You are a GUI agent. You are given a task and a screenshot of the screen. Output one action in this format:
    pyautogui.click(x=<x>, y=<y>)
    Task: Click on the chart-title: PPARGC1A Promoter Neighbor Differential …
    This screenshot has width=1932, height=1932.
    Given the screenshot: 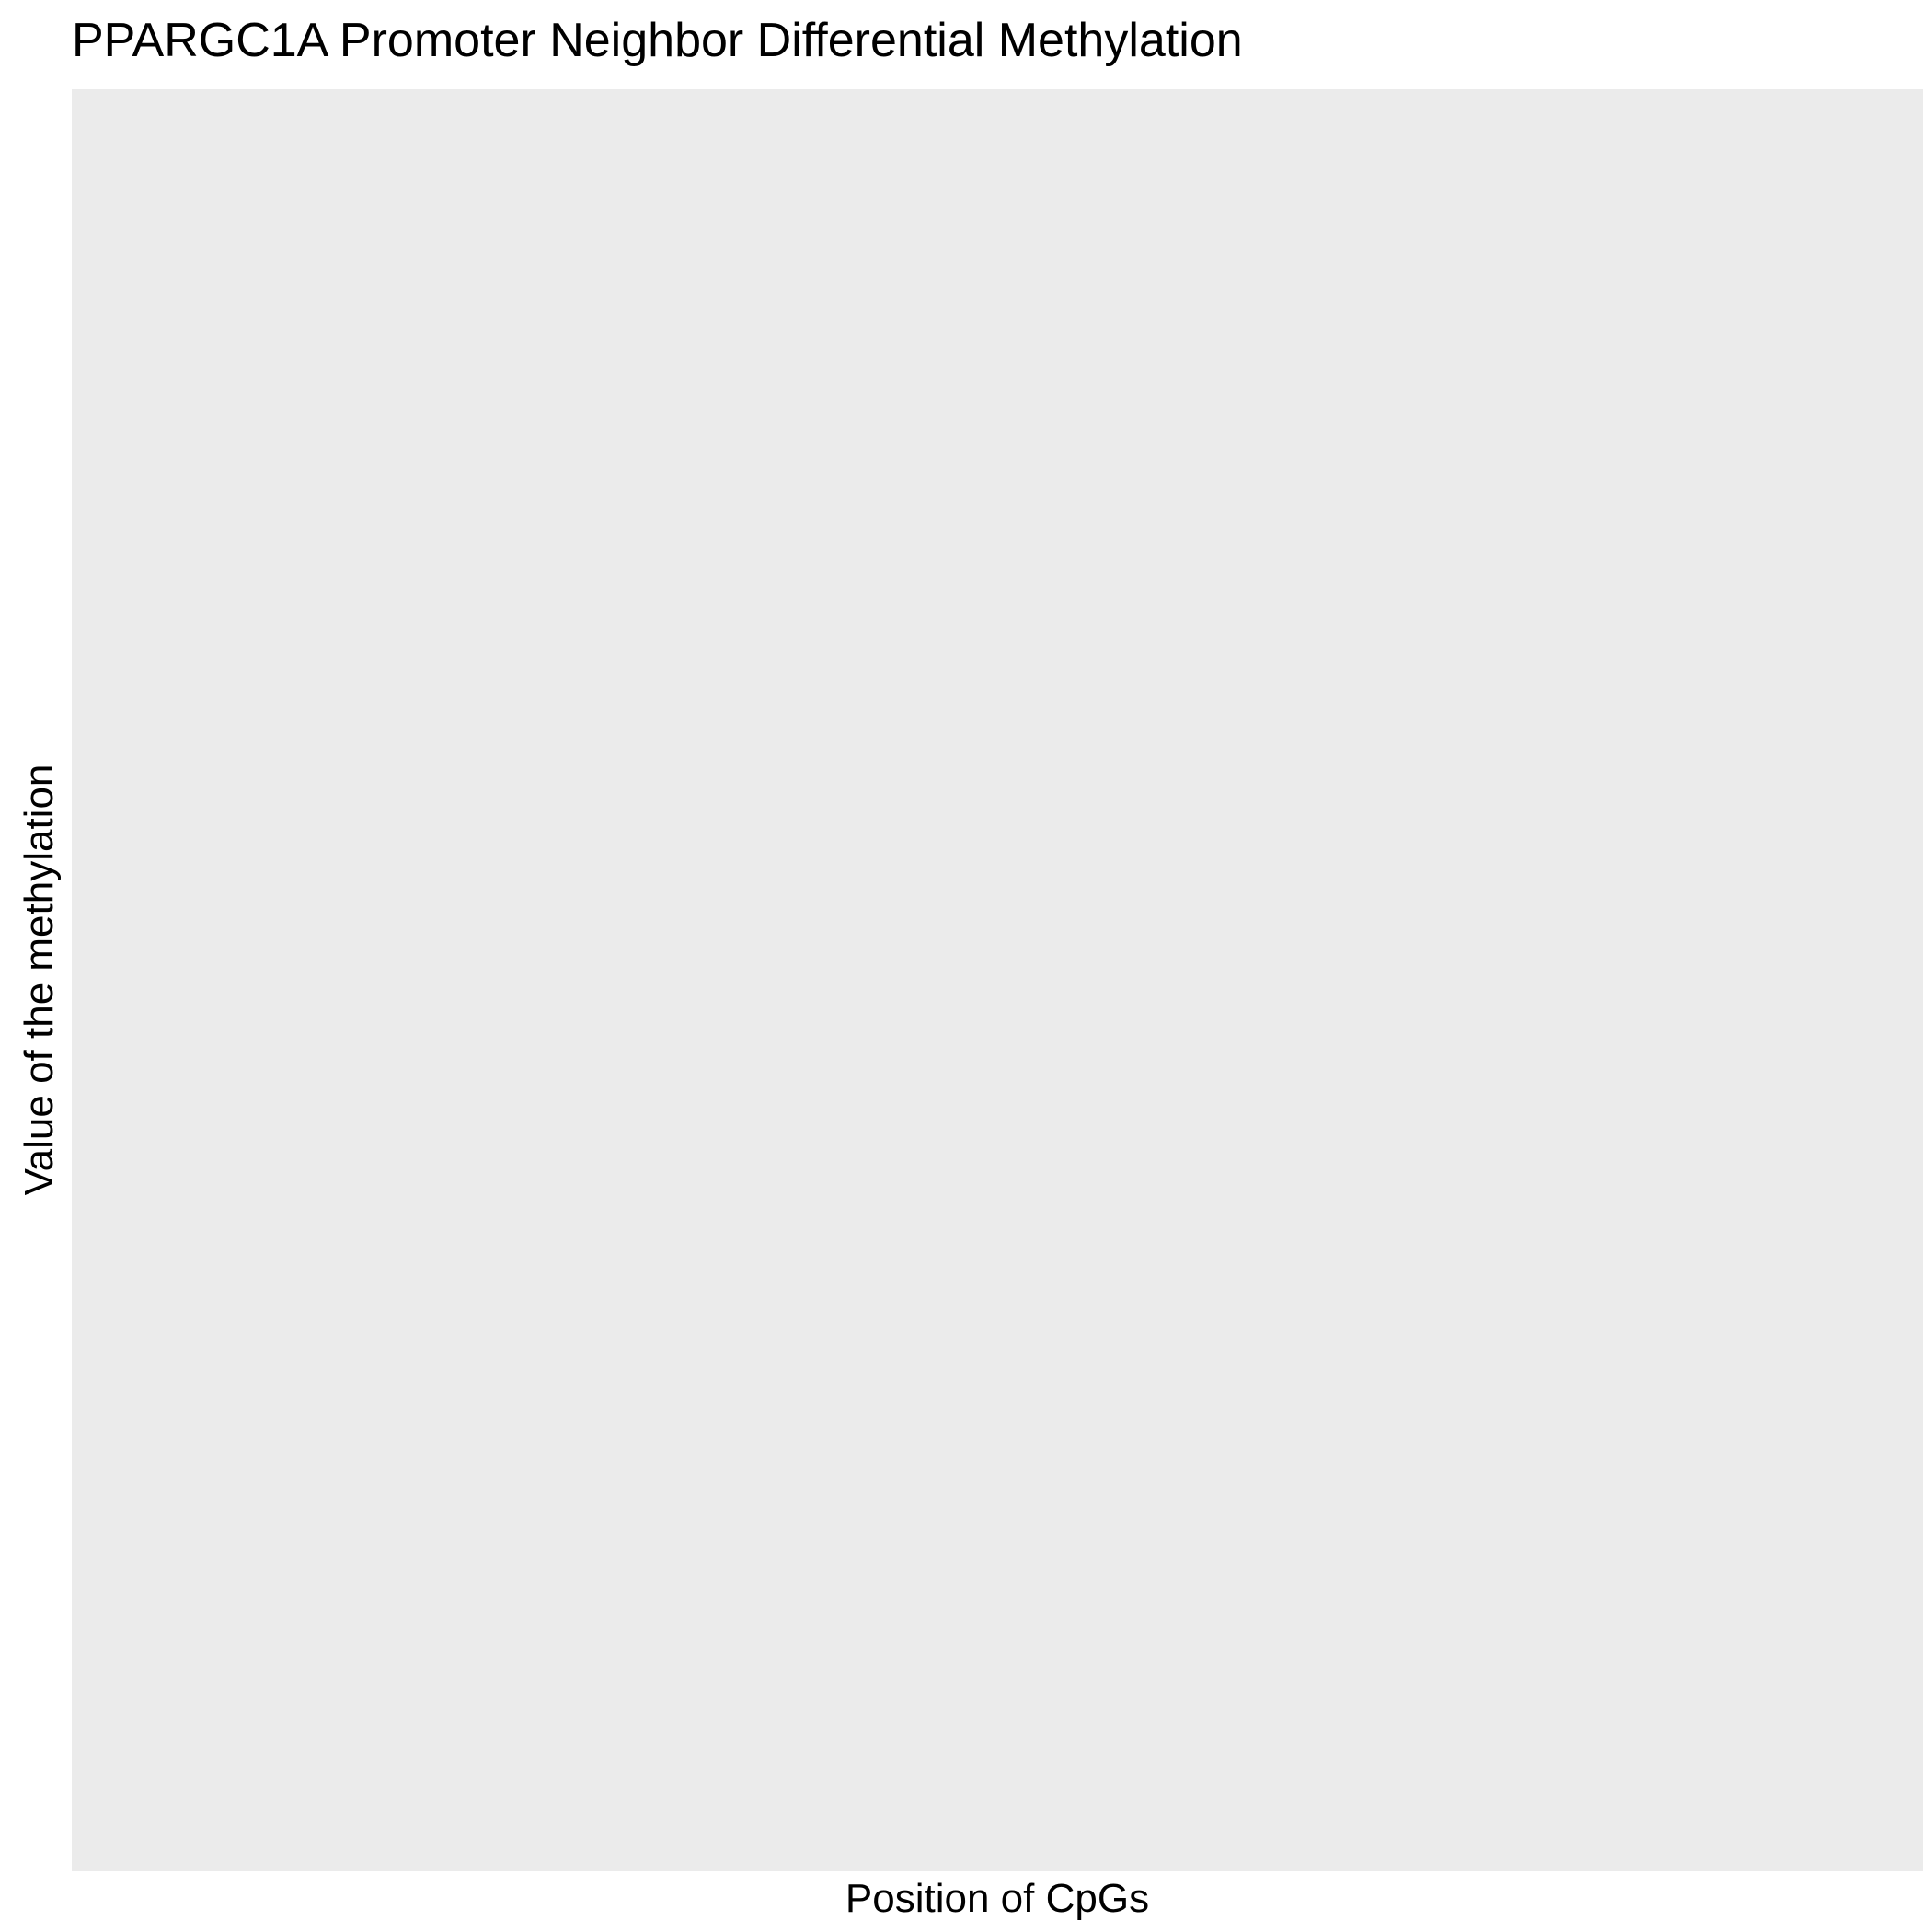 What is the action you would take?
    pyautogui.click(x=657, y=40)
    